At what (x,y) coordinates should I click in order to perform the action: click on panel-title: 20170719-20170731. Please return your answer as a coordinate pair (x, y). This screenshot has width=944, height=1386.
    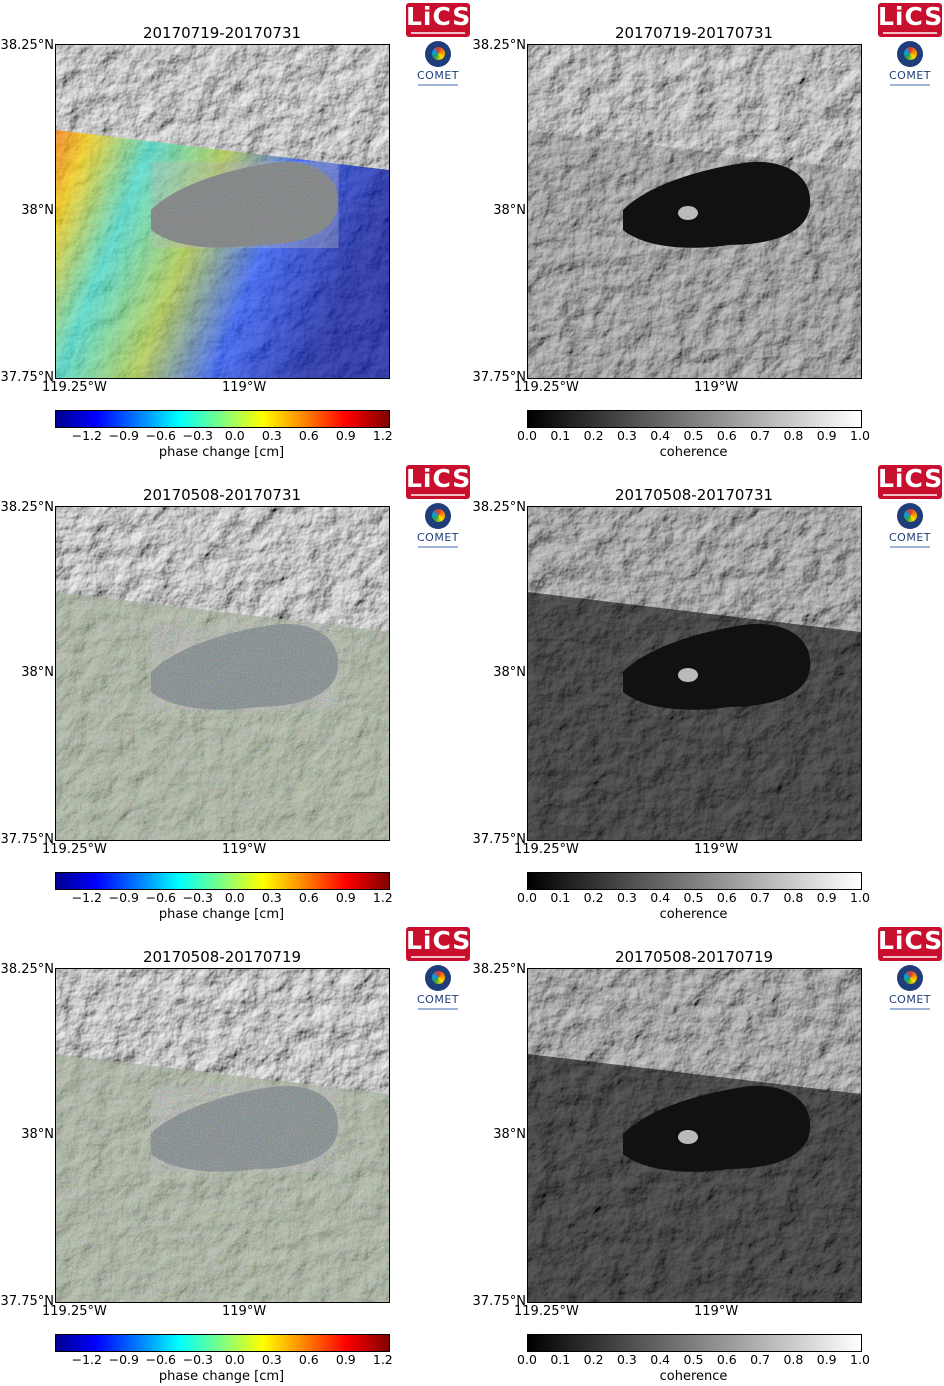
    Looking at the image, I should click on (694, 33).